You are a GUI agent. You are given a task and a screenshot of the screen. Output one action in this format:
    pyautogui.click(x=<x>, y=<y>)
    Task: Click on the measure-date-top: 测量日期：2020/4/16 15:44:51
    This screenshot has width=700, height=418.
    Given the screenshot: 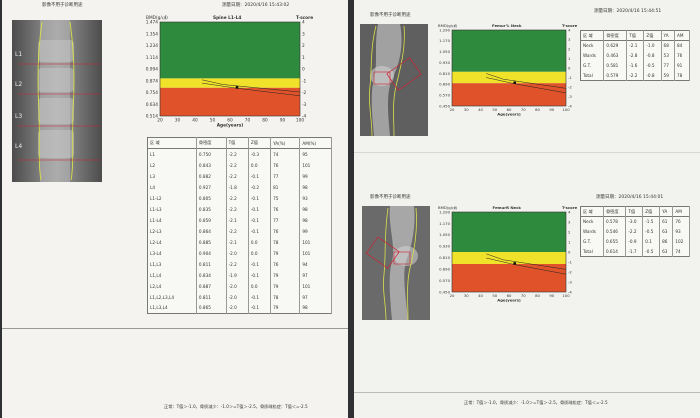 What is the action you would take?
    pyautogui.click(x=628, y=11)
    